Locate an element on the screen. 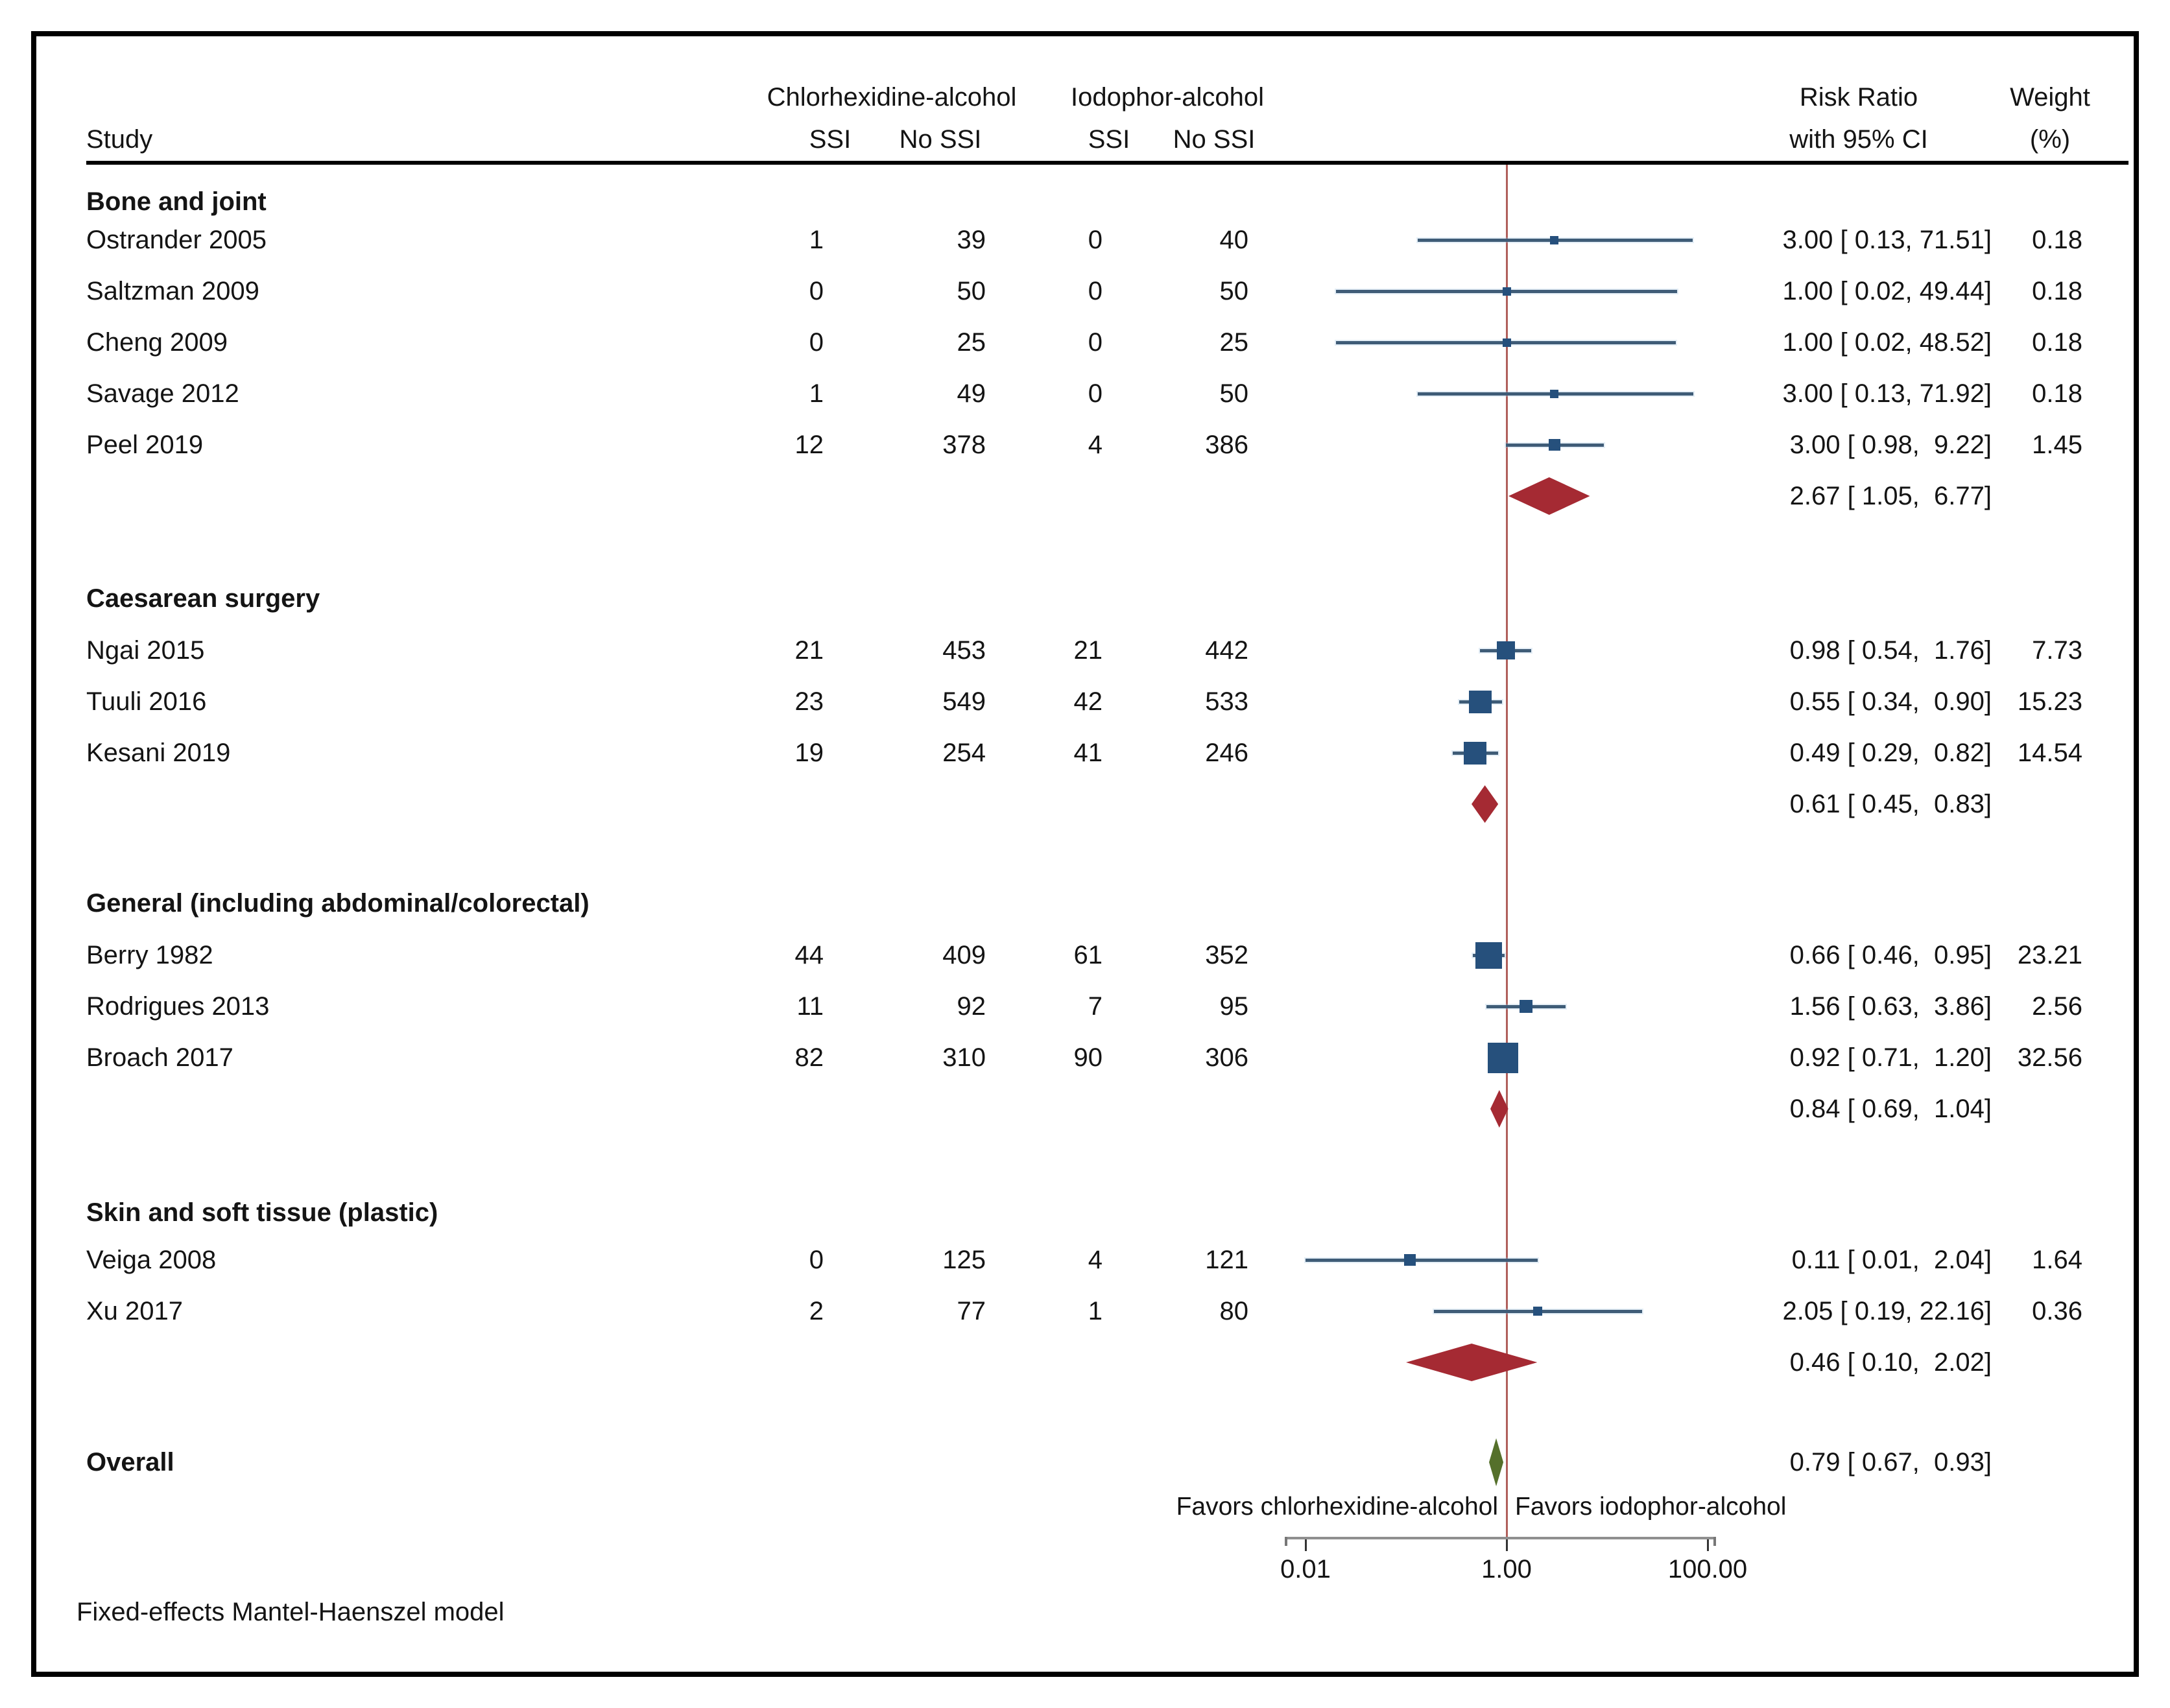 Image resolution: width=2170 pixels, height=1708 pixels. group1-no-ssi-count: 25 is located at coordinates (971, 342).